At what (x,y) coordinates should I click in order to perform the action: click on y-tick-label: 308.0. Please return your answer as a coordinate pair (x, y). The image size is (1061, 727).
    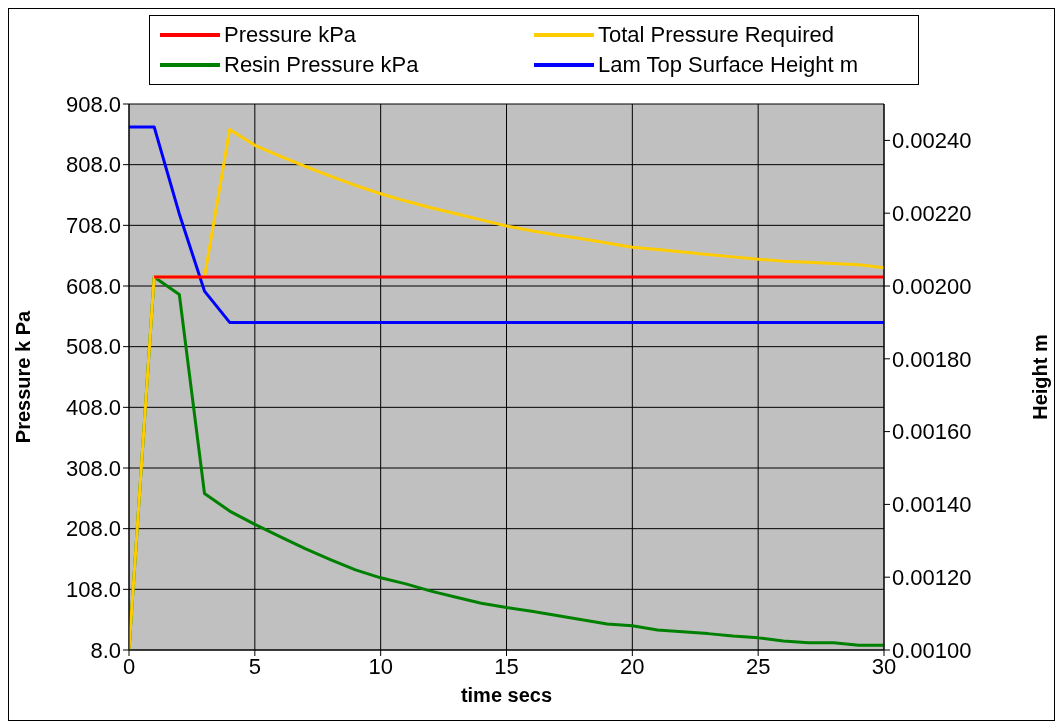
    Looking at the image, I should click on (93, 468).